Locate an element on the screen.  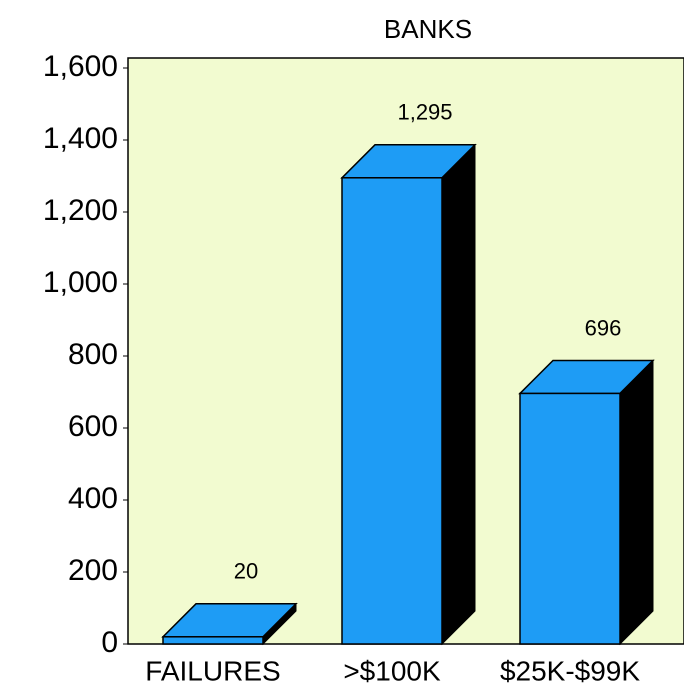
y-tick-label: 1,000 is located at coordinates (80, 282).